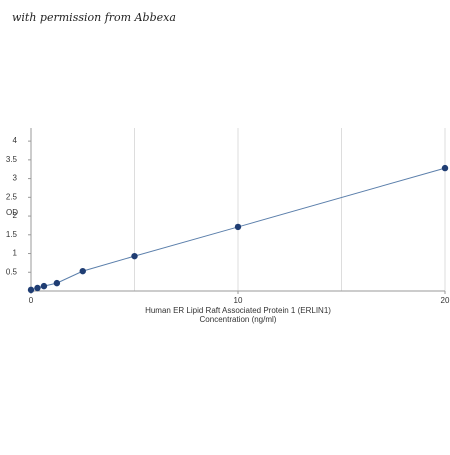 The image size is (450, 455). What do you see at coordinates (94, 17) in the screenshot?
I see `watermark: with permission from Abbexa` at bounding box center [94, 17].